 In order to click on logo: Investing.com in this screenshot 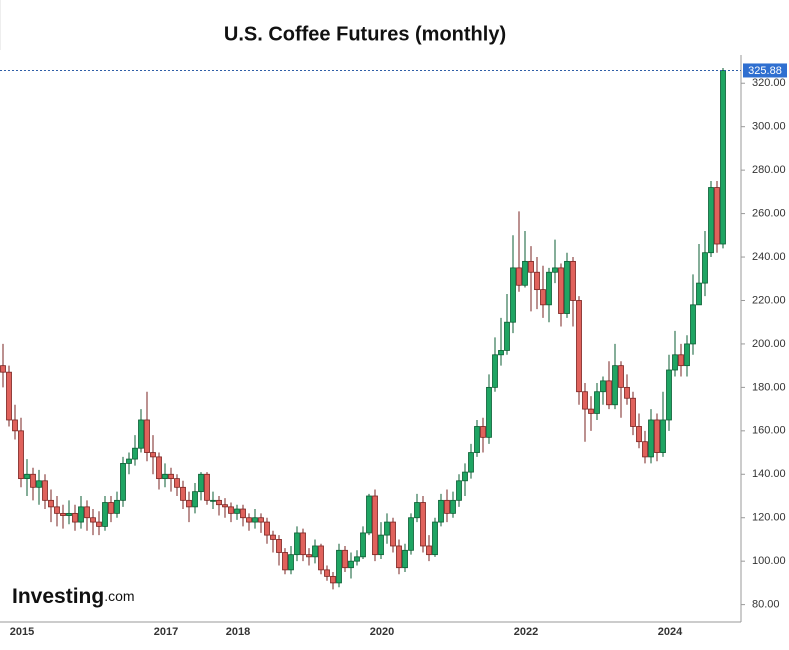, I will do `click(73, 596)`.